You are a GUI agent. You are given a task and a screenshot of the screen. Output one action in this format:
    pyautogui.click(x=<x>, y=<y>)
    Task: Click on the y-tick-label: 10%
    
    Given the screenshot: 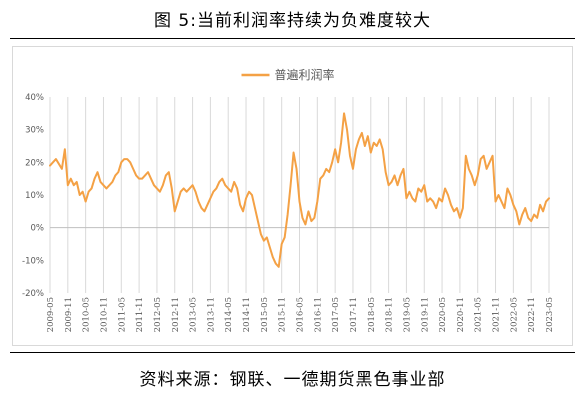 What is the action you would take?
    pyautogui.click(x=34, y=196)
    